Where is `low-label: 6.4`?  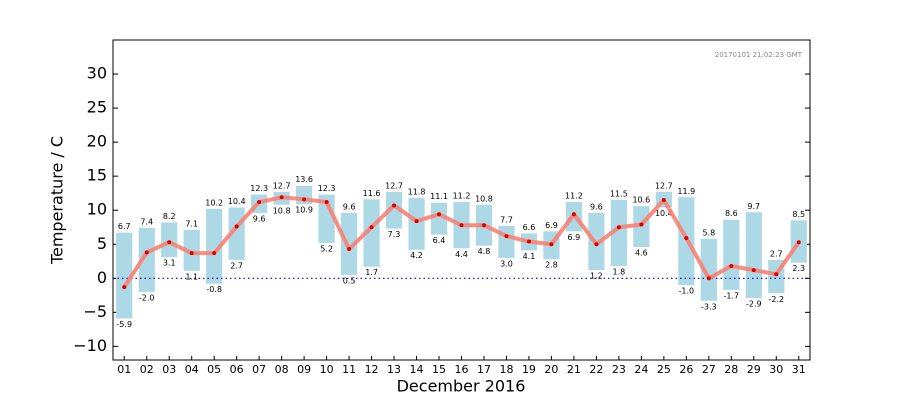 low-label: 6.4 is located at coordinates (439, 240).